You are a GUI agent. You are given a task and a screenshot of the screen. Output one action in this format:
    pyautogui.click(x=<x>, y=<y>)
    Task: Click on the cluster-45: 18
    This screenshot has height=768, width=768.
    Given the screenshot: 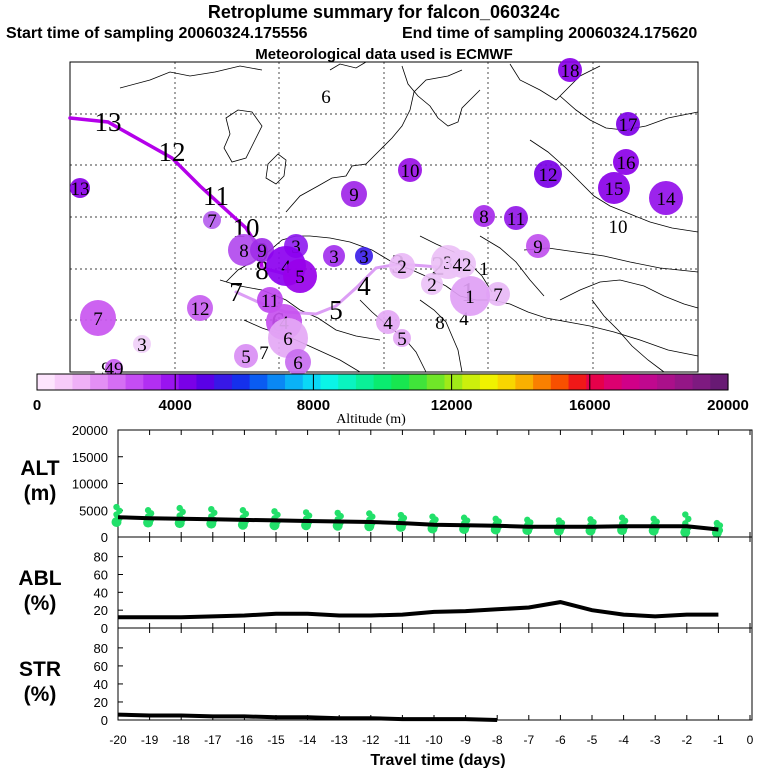 What is the action you would take?
    pyautogui.click(x=570, y=70)
    